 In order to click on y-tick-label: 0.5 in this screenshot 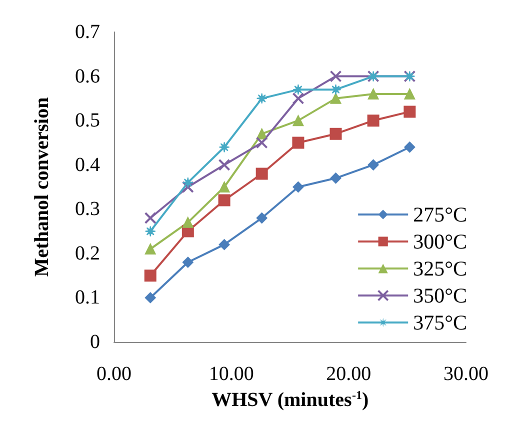, I will do `click(87, 121)`.